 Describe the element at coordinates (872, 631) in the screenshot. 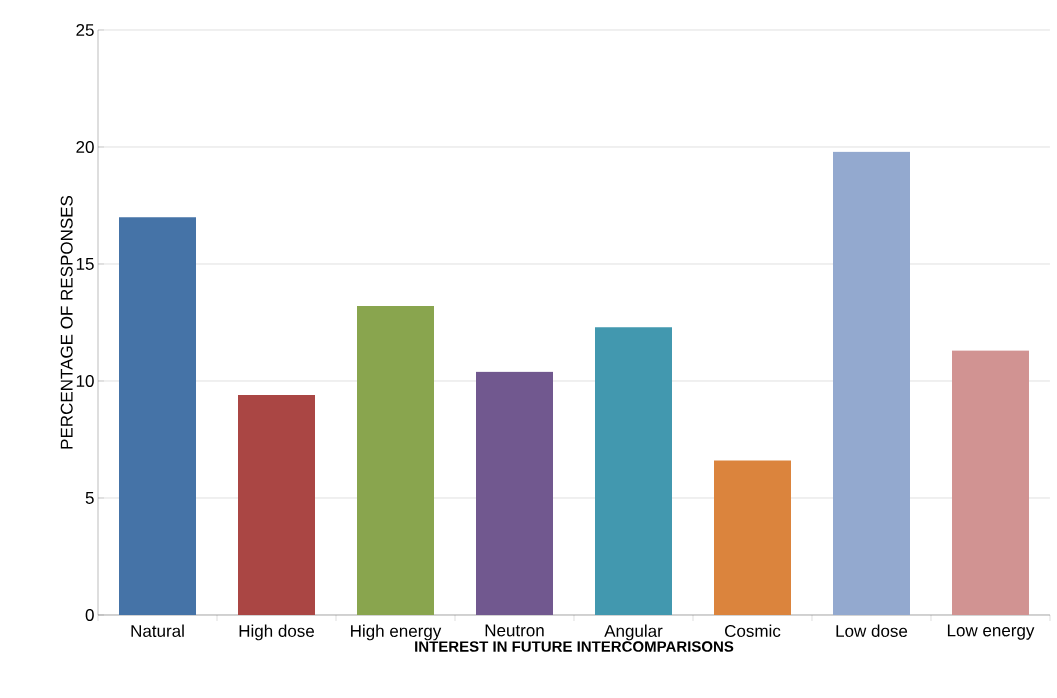

I see `x-tick-label: Low dose` at that location.